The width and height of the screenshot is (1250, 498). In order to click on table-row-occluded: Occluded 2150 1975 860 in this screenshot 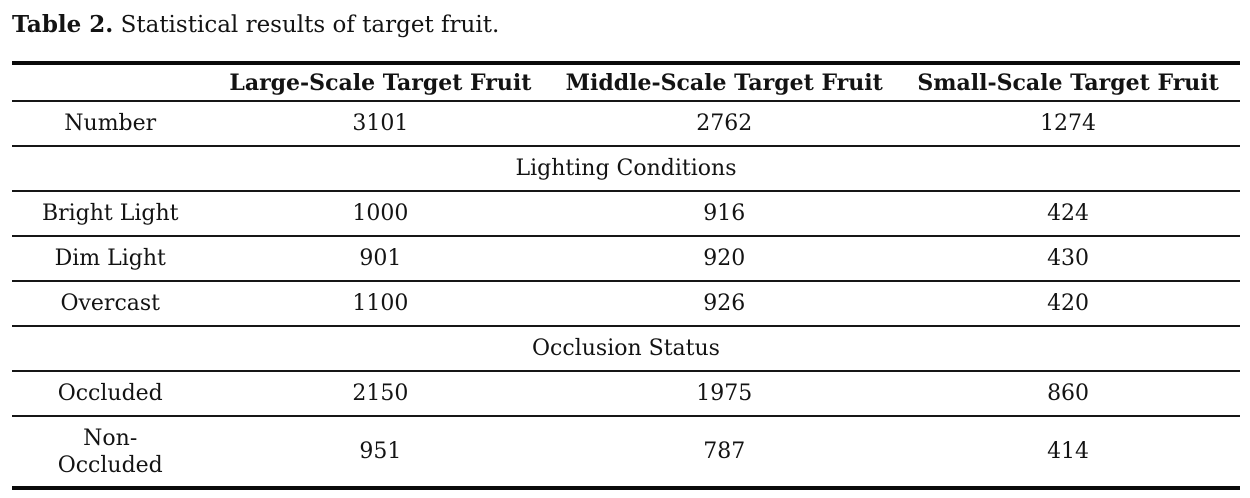, I will do `click(626, 394)`.